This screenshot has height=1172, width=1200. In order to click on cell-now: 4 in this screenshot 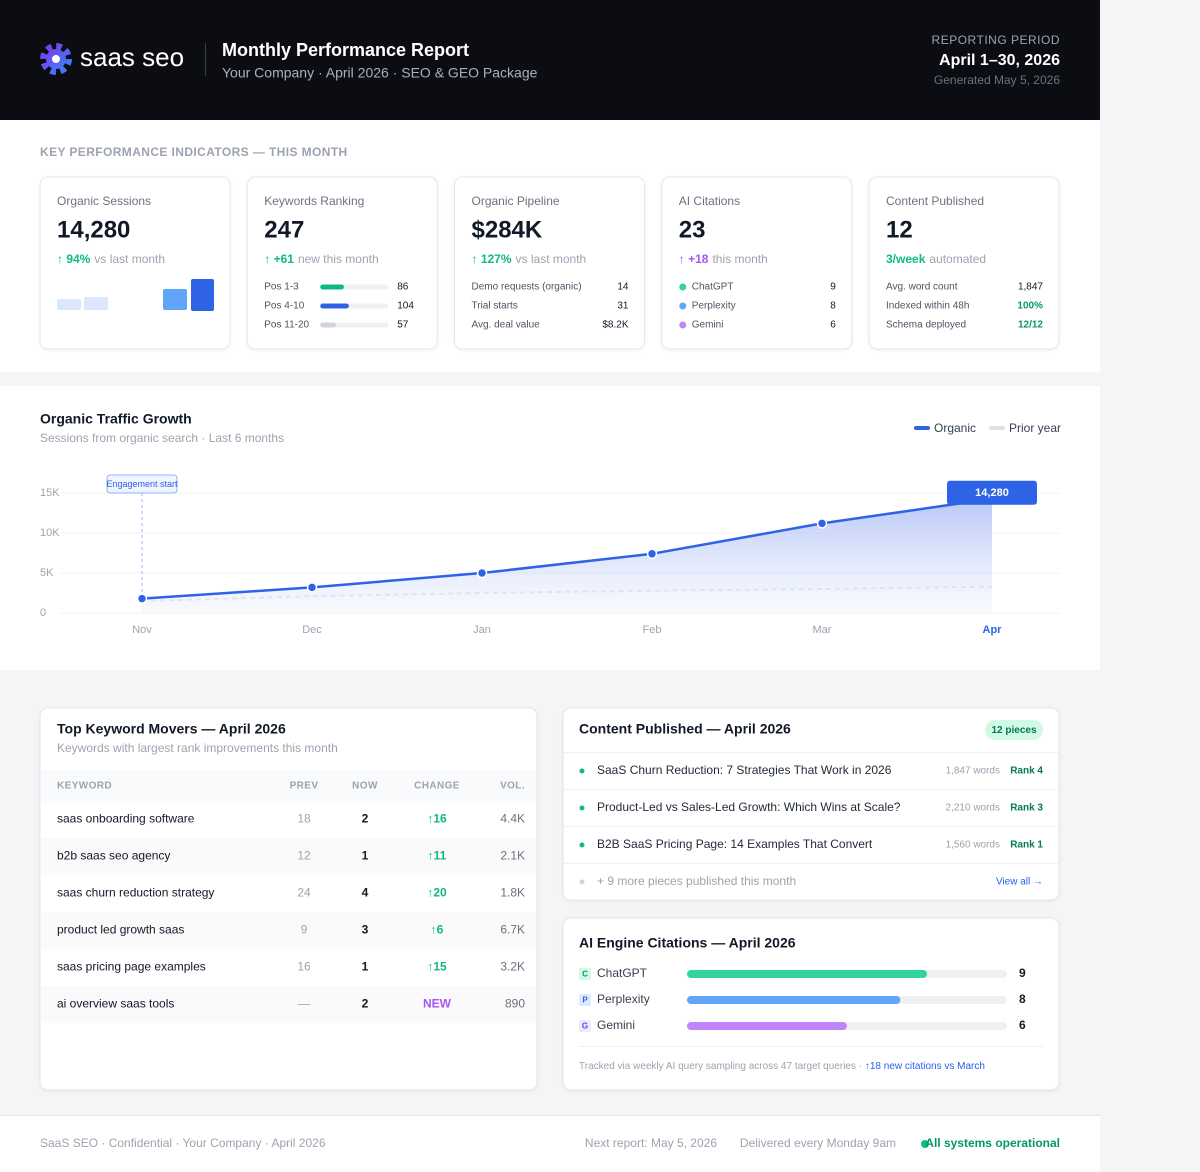, I will do `click(365, 893)`.